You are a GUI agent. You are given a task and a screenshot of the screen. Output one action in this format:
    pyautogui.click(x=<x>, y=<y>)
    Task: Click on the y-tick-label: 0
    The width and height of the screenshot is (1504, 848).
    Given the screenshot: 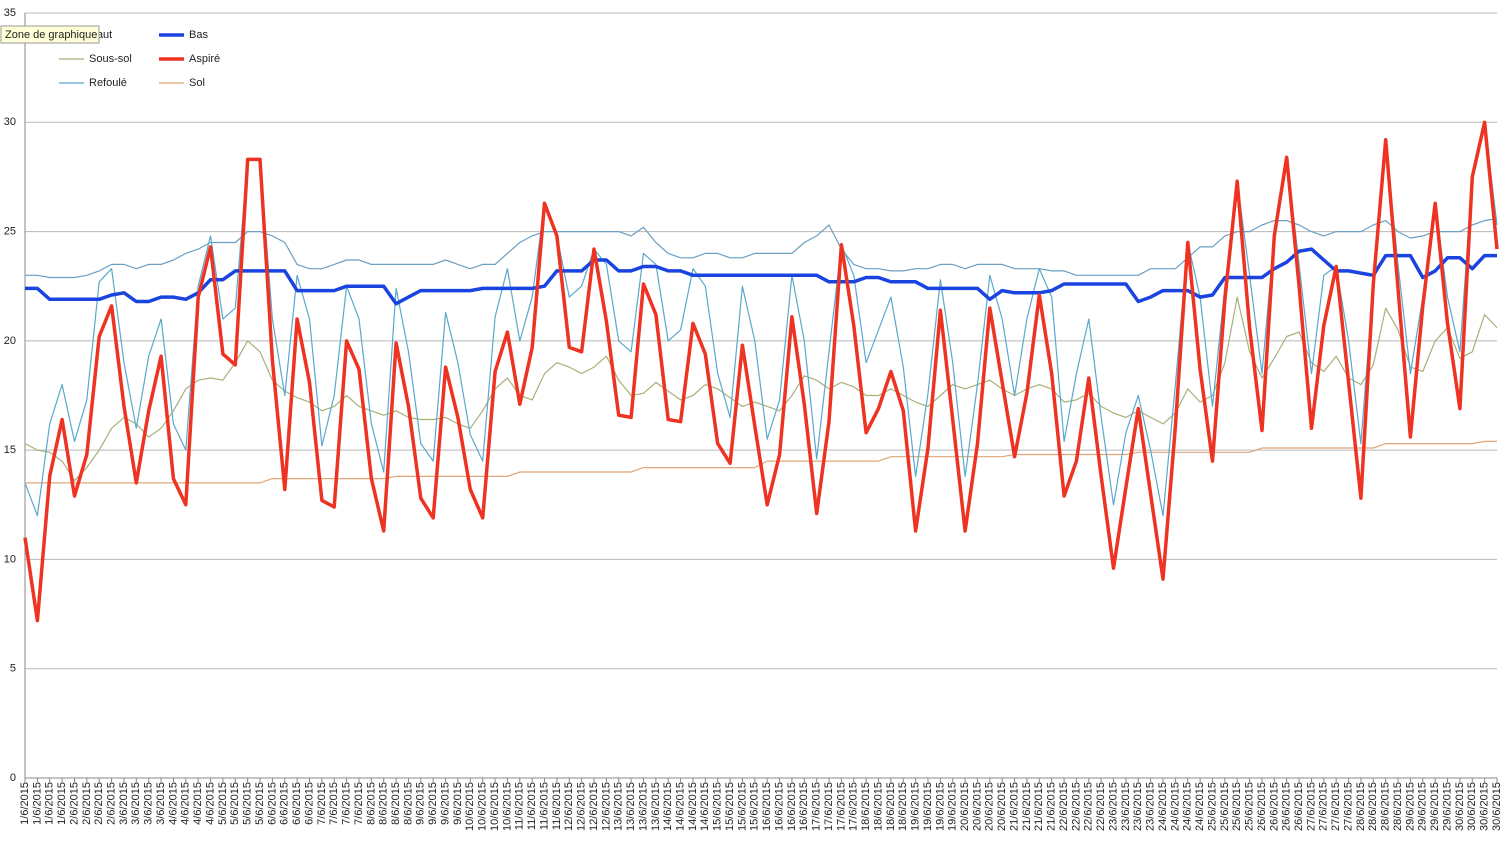 What is the action you would take?
    pyautogui.click(x=13, y=778)
    